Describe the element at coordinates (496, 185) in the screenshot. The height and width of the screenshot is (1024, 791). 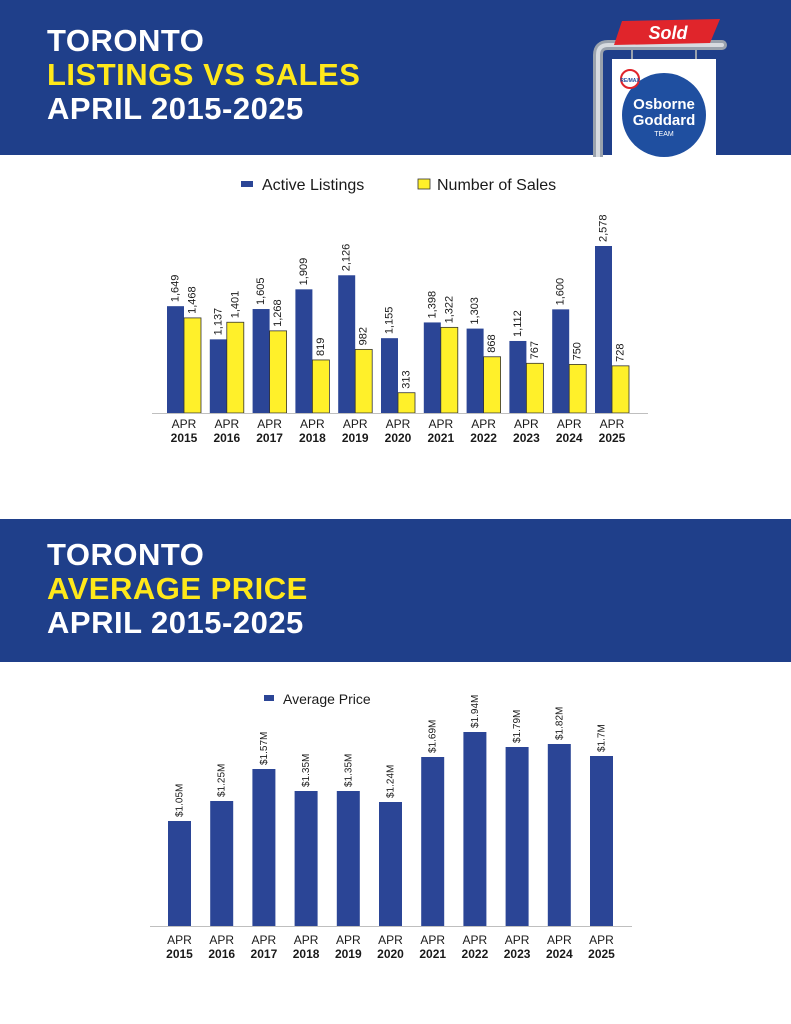
I see `legend-label-1: Number of Sales` at that location.